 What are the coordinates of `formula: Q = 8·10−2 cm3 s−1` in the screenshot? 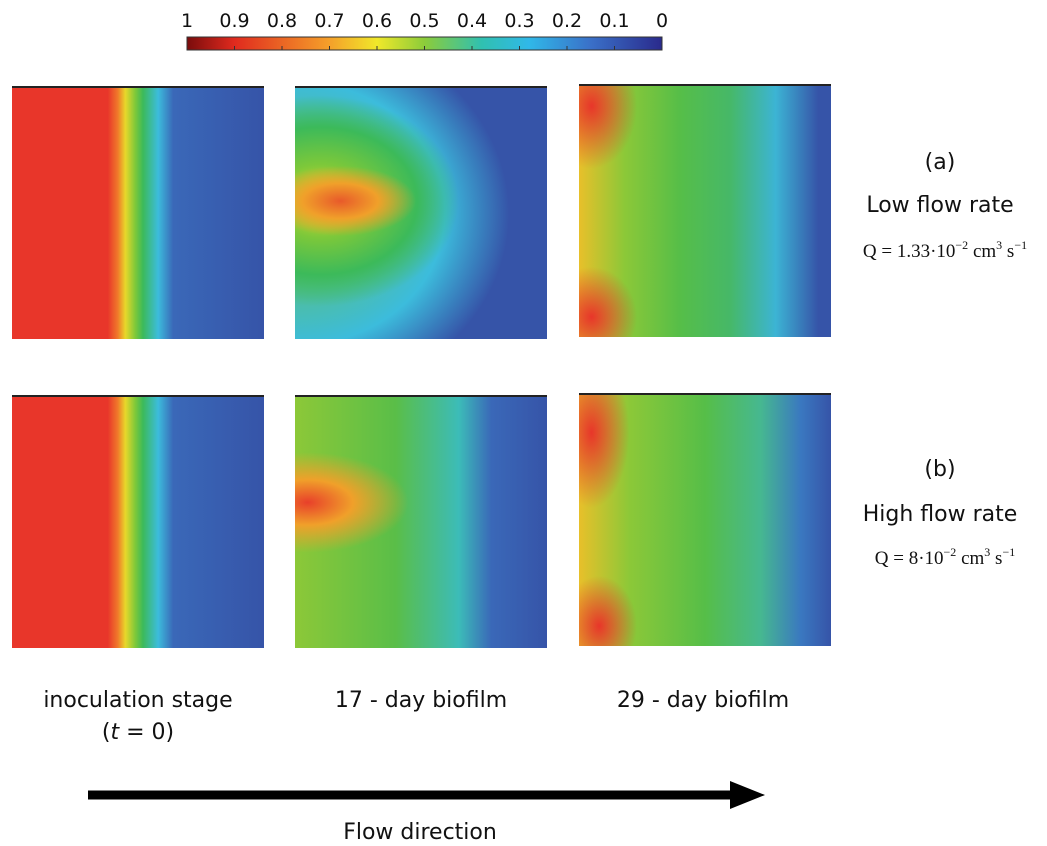 It's located at (943, 557).